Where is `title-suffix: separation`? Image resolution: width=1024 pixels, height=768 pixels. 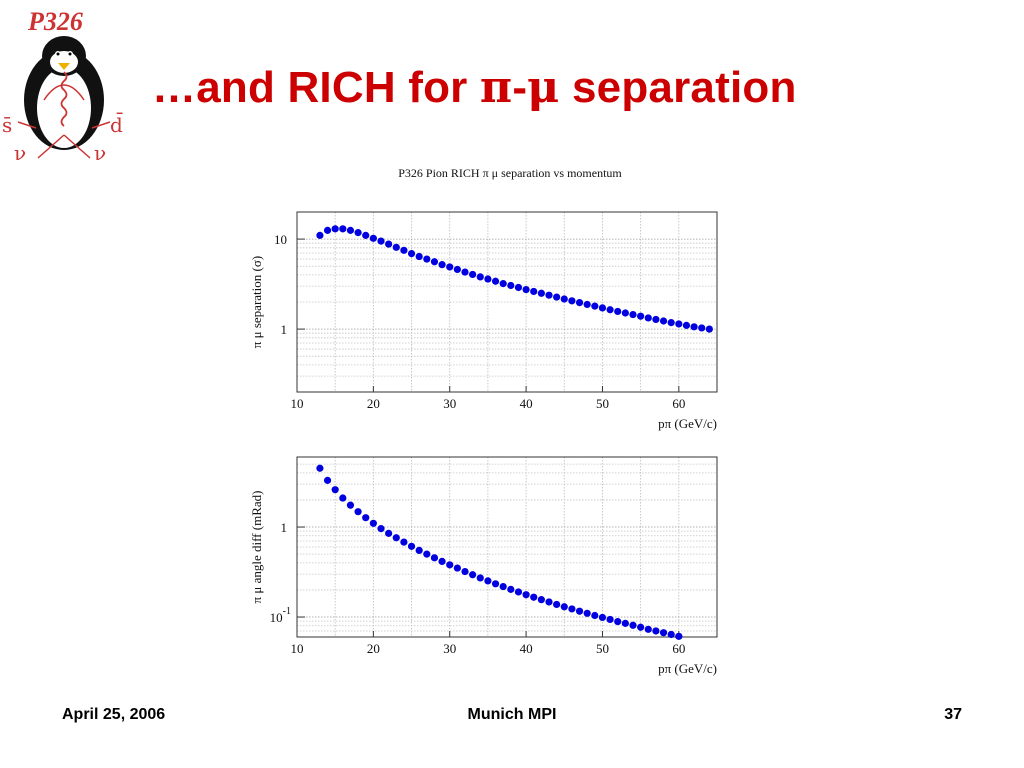
title-suffix: separation is located at coordinates (678, 87).